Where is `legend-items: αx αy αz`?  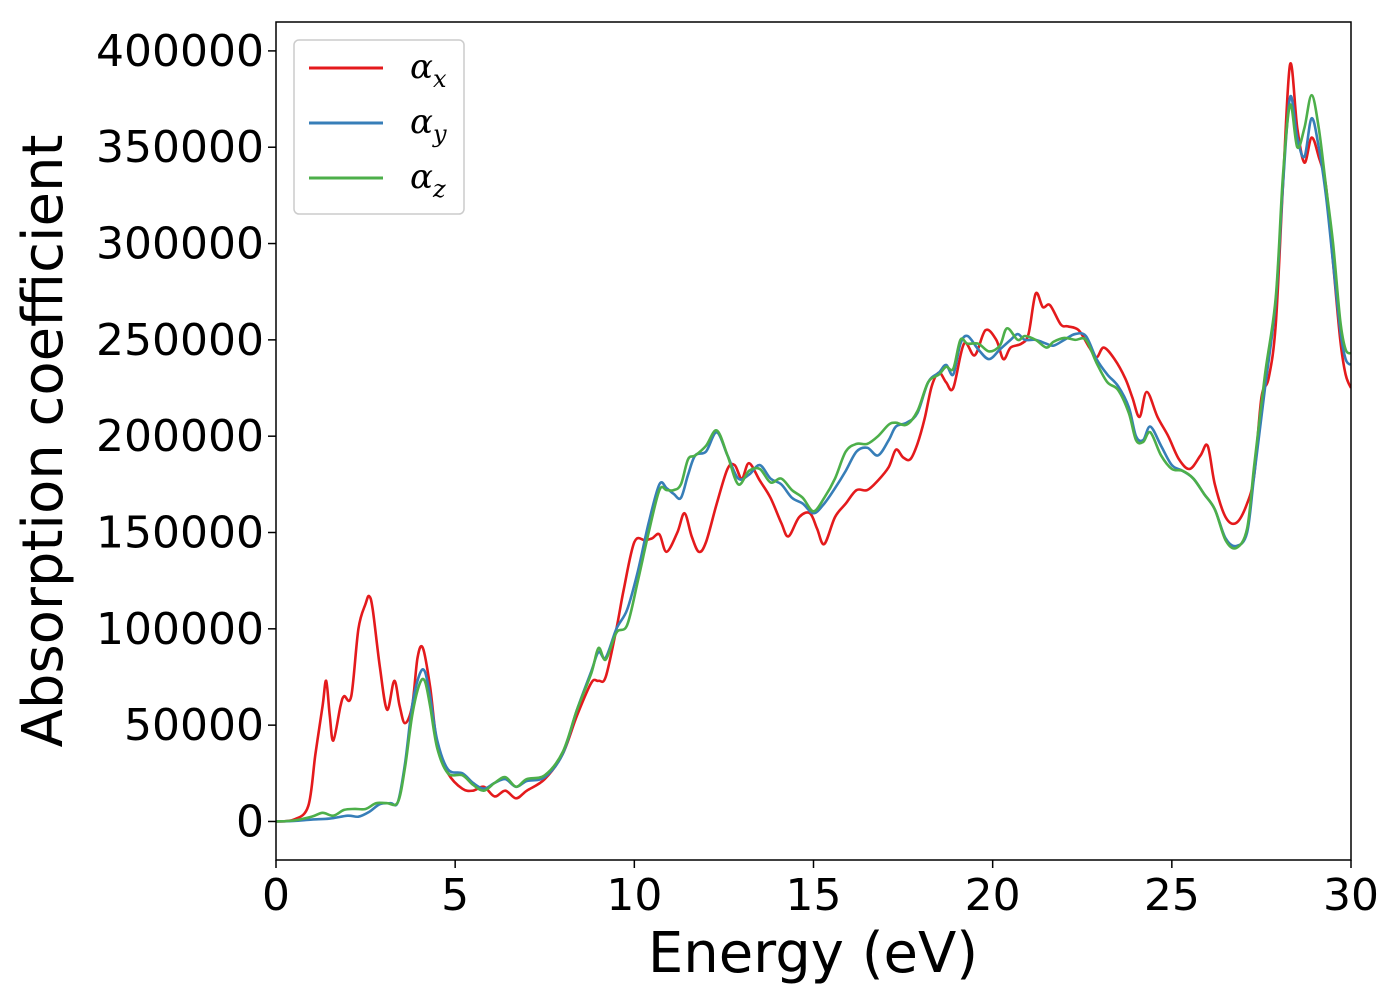
legend-items: αx αy αz is located at coordinates (378, 125).